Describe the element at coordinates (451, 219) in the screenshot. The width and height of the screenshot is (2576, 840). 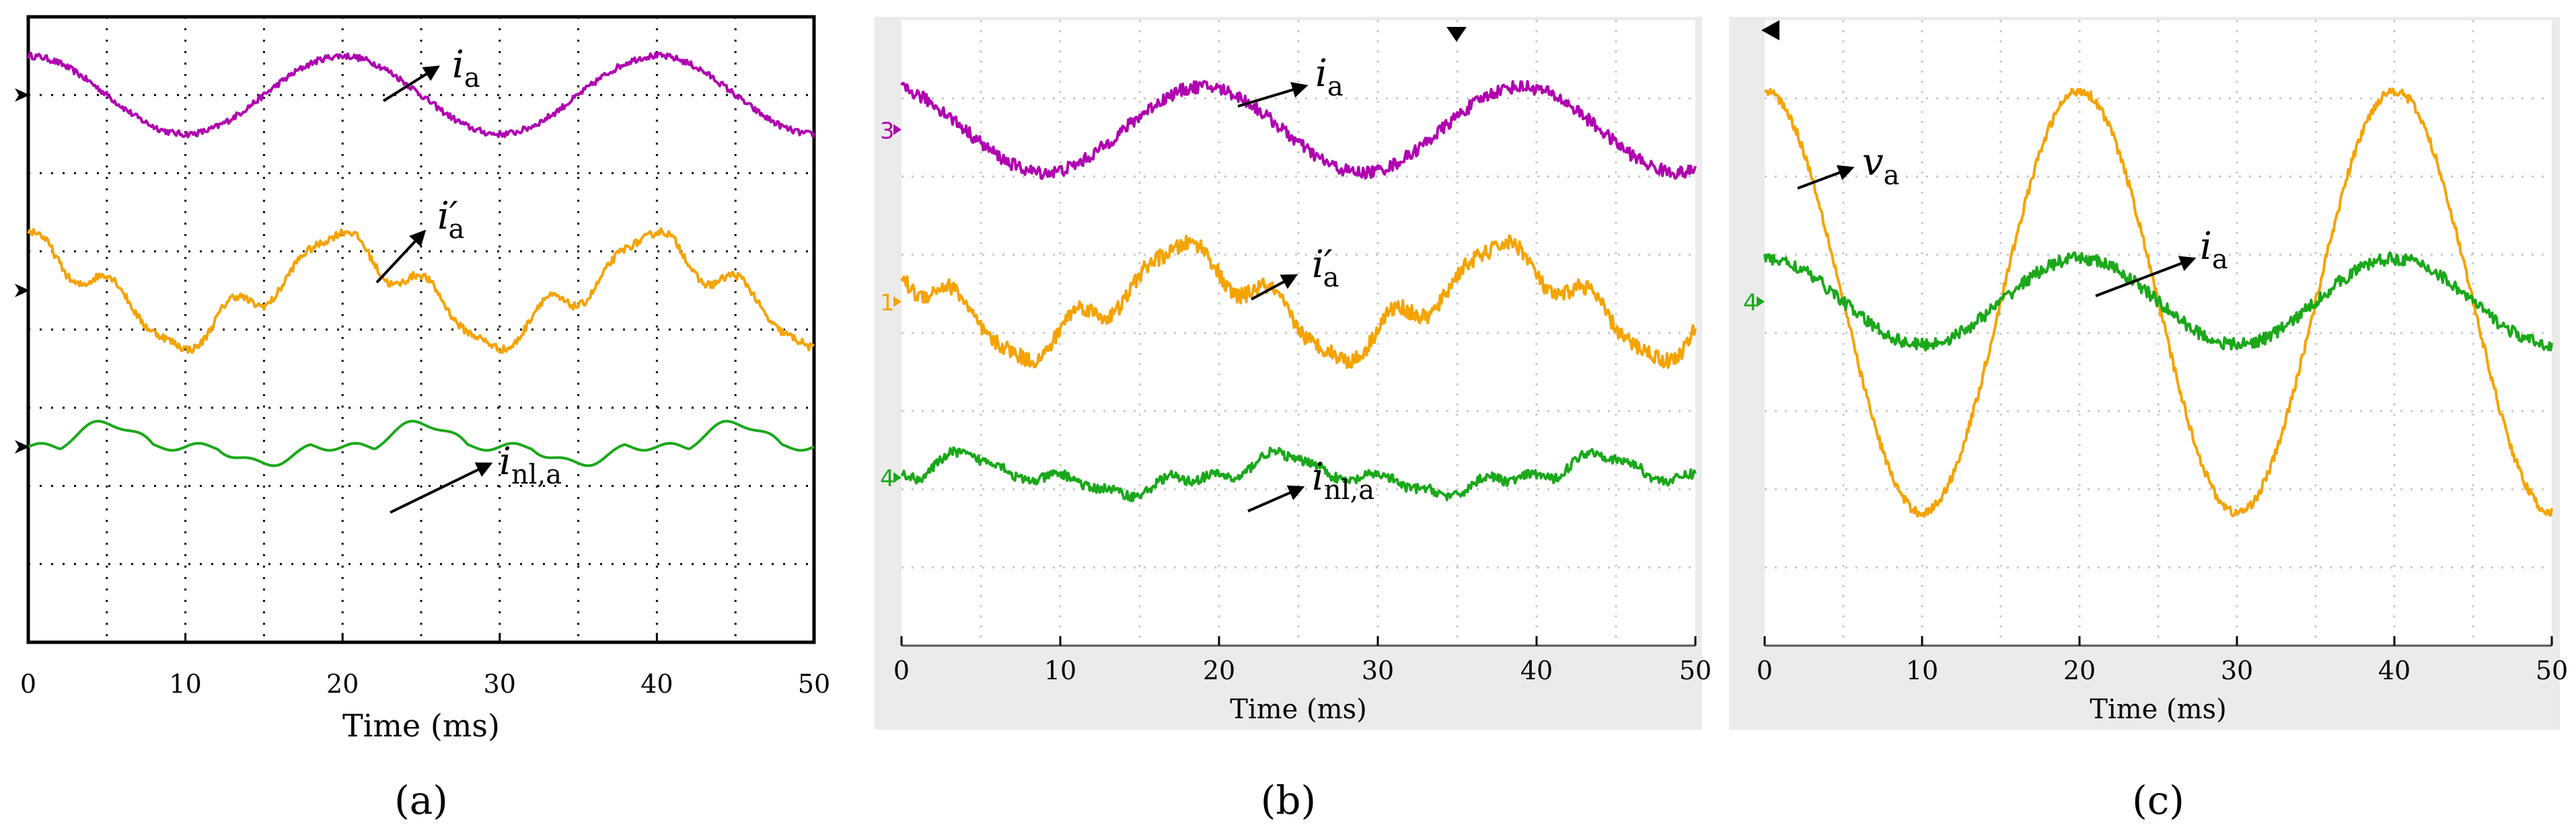
I see `svg-text: i′a` at that location.